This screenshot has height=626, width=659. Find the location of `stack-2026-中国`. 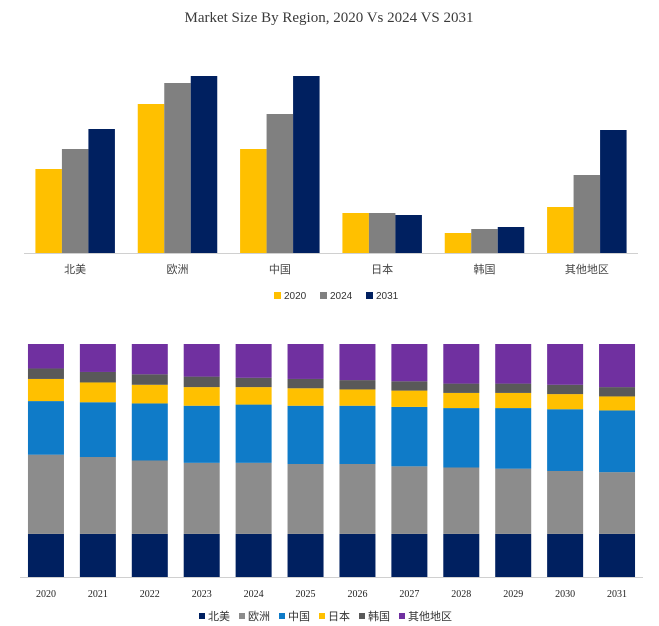

stack-2026-中国 is located at coordinates (357, 434).